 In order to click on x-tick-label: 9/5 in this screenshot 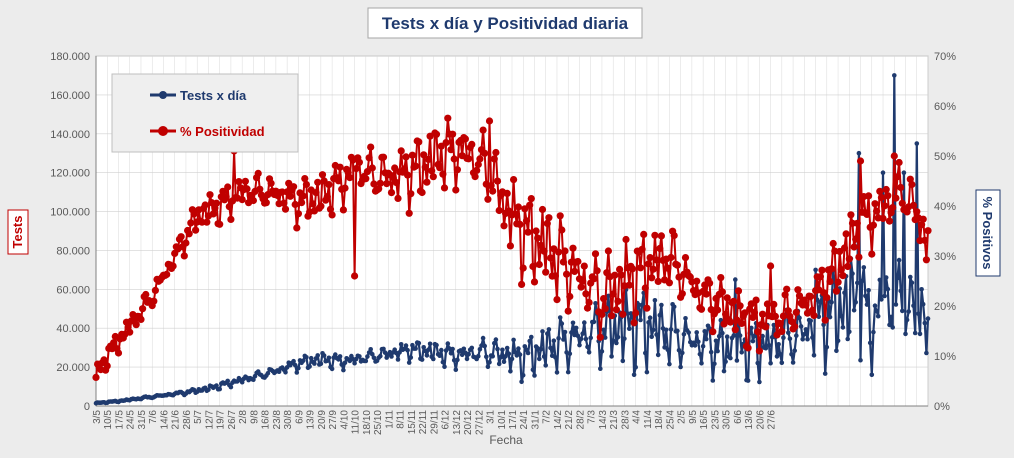, I will do `click(693, 417)`.